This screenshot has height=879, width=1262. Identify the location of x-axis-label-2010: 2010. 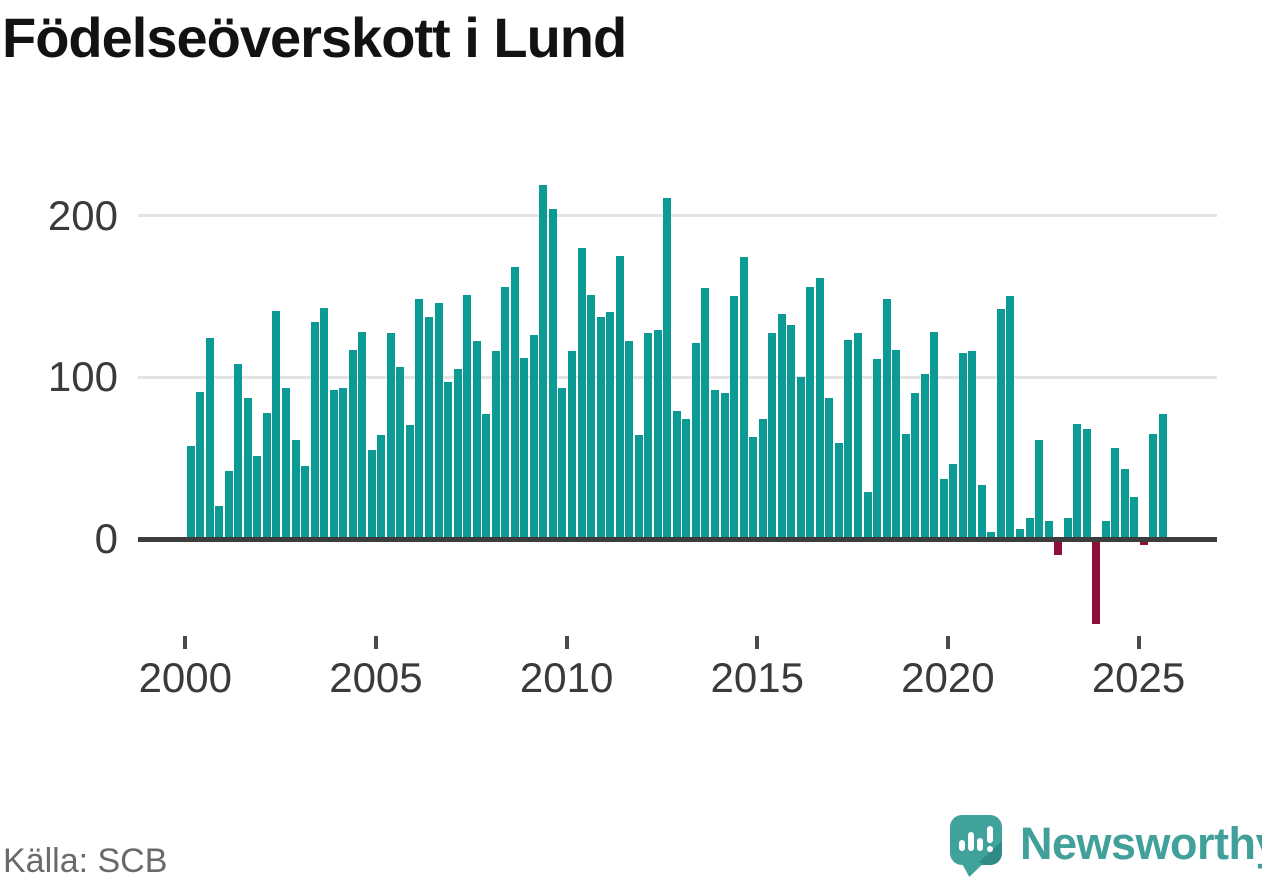
(566, 677).